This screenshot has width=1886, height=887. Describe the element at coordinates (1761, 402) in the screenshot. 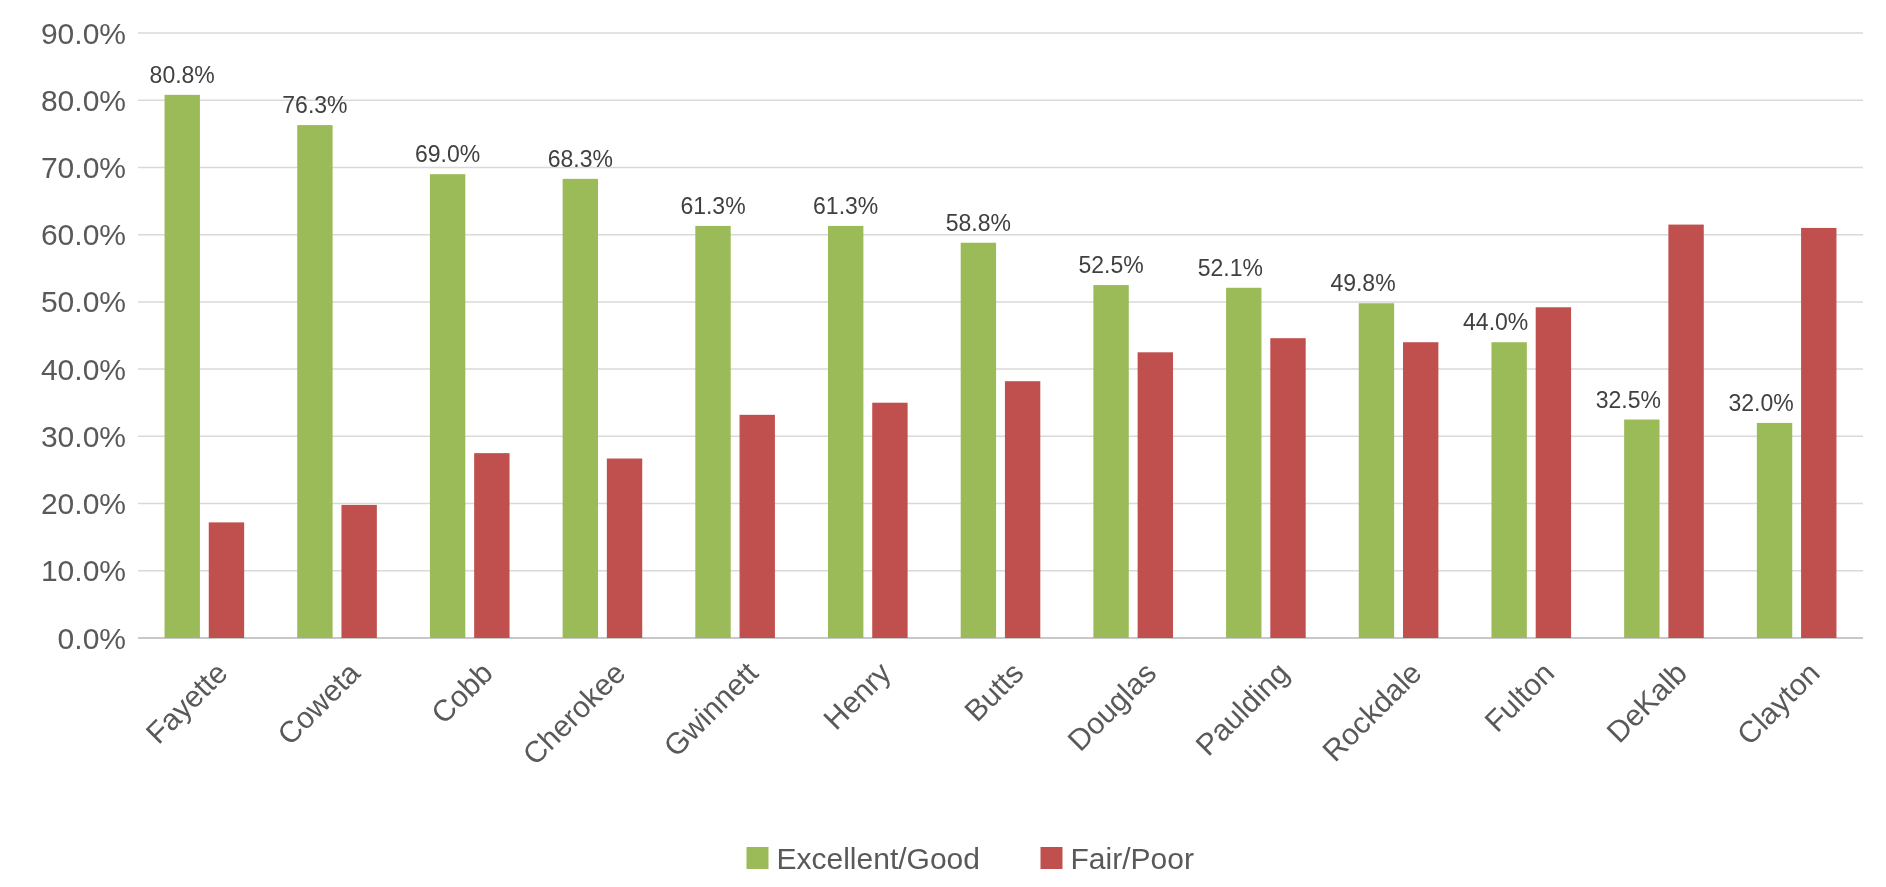

I see `data-label: 32.0%` at that location.